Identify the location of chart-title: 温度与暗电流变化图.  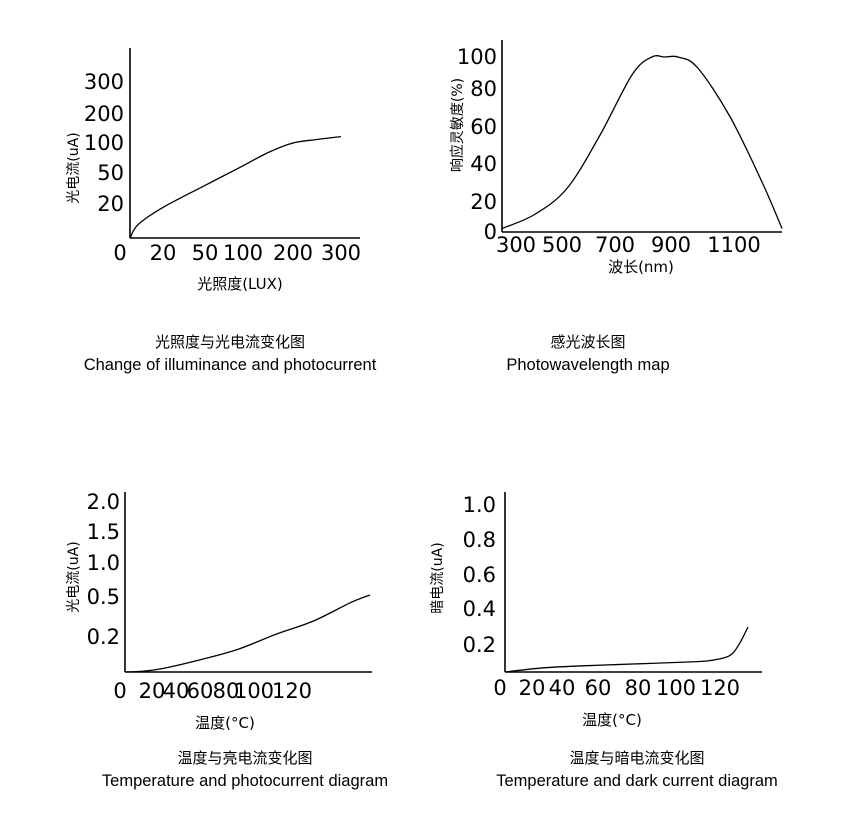
(636, 758).